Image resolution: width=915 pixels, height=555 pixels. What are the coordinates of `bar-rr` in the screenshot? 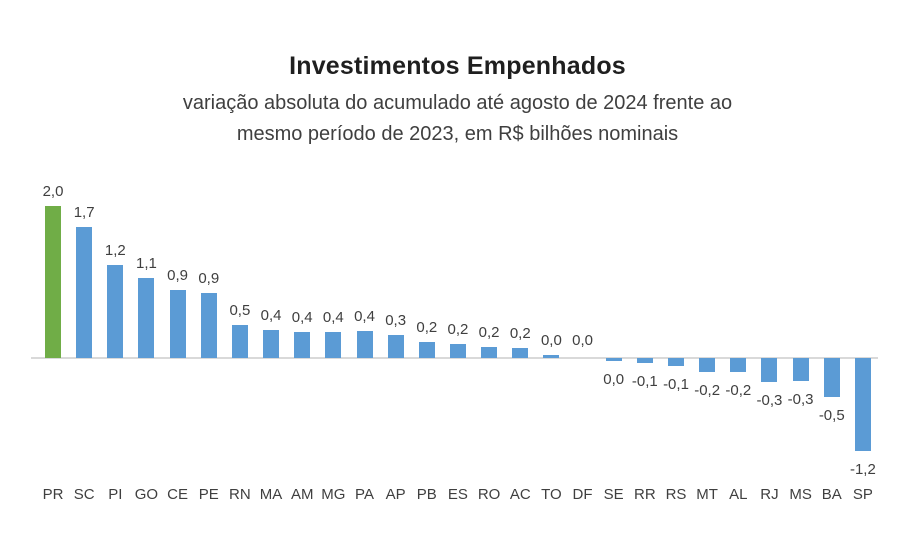 It's located at (644, 361).